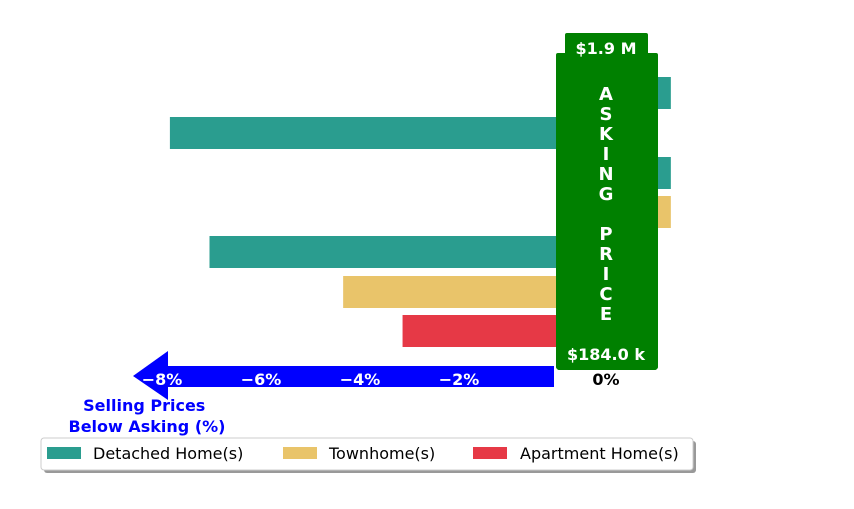 The height and width of the screenshot is (509, 854). I want to click on vertical-letter: A, so click(606, 94).